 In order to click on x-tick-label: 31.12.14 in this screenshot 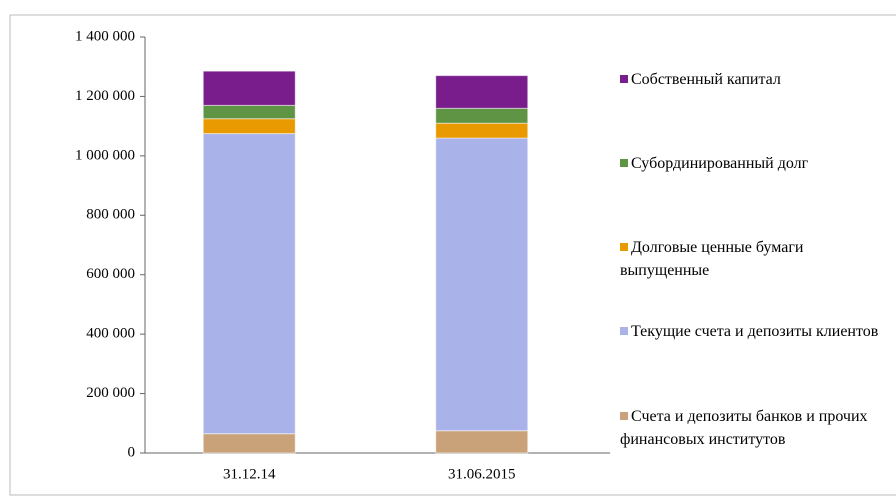, I will do `click(249, 474)`.